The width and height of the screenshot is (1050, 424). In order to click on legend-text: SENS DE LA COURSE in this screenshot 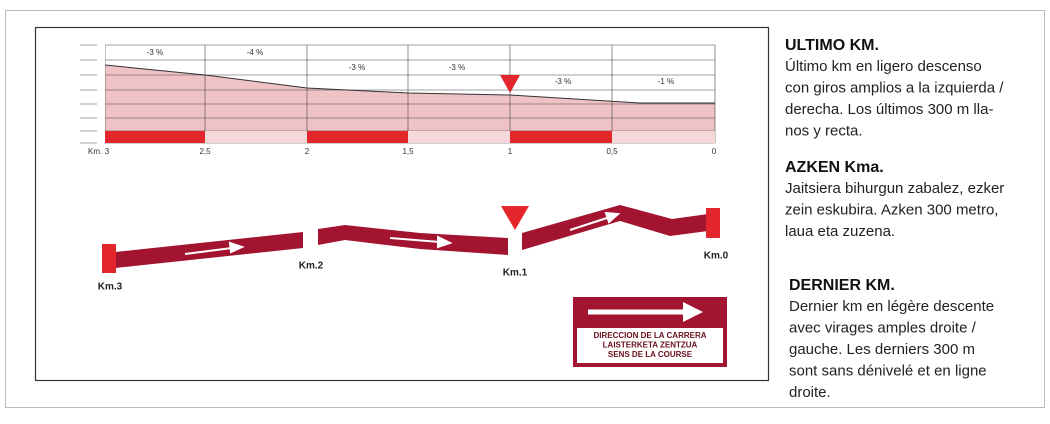, I will do `click(650, 354)`.